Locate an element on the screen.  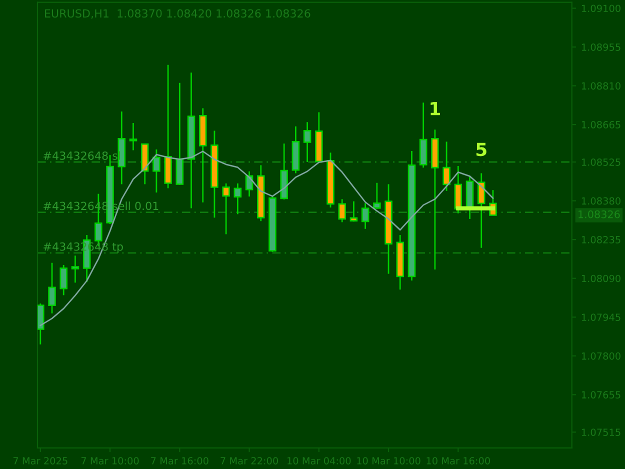
x-tick-label: 10 Mar 04:00 is located at coordinates (319, 460).